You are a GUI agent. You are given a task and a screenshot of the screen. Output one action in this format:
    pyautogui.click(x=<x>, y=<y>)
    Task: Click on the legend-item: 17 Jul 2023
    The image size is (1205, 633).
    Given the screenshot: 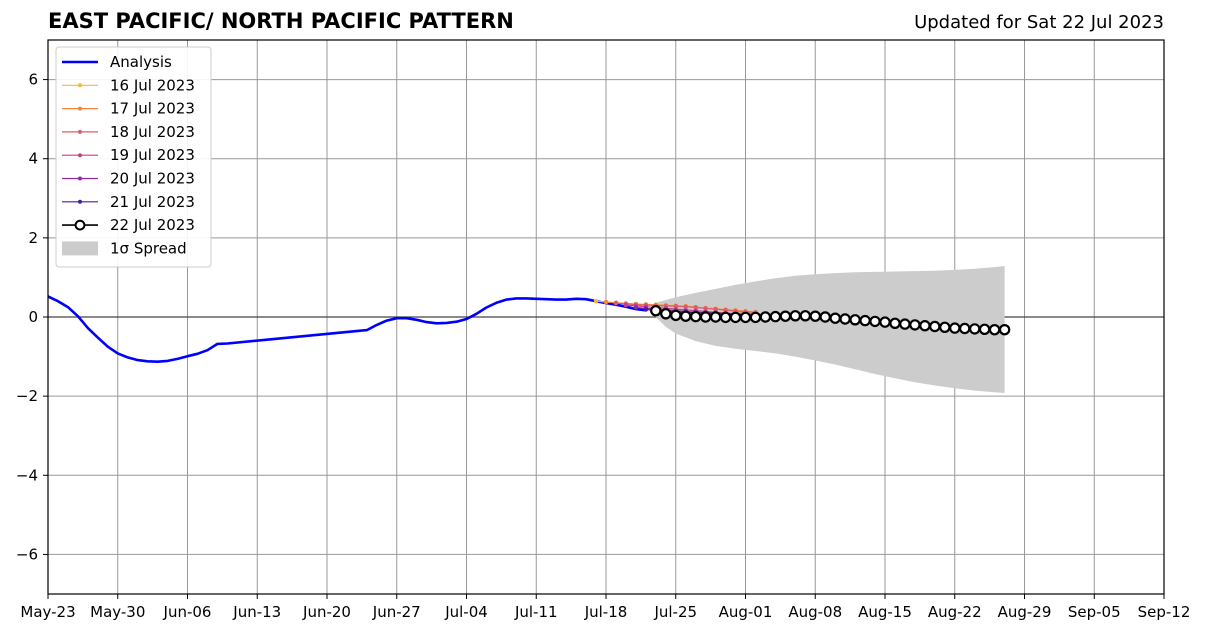 What is the action you would take?
    pyautogui.click(x=128, y=109)
    